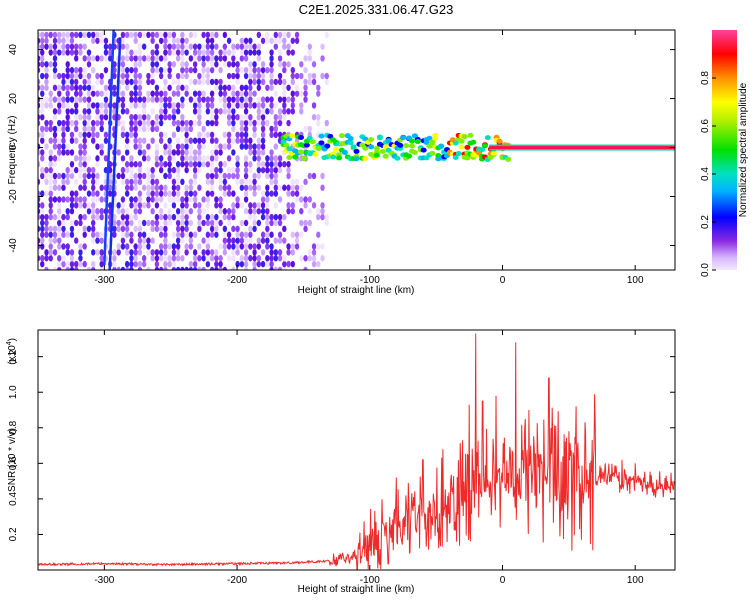 The width and height of the screenshot is (750, 600). I want to click on colorbar-tick-label: 0.6, so click(705, 126).